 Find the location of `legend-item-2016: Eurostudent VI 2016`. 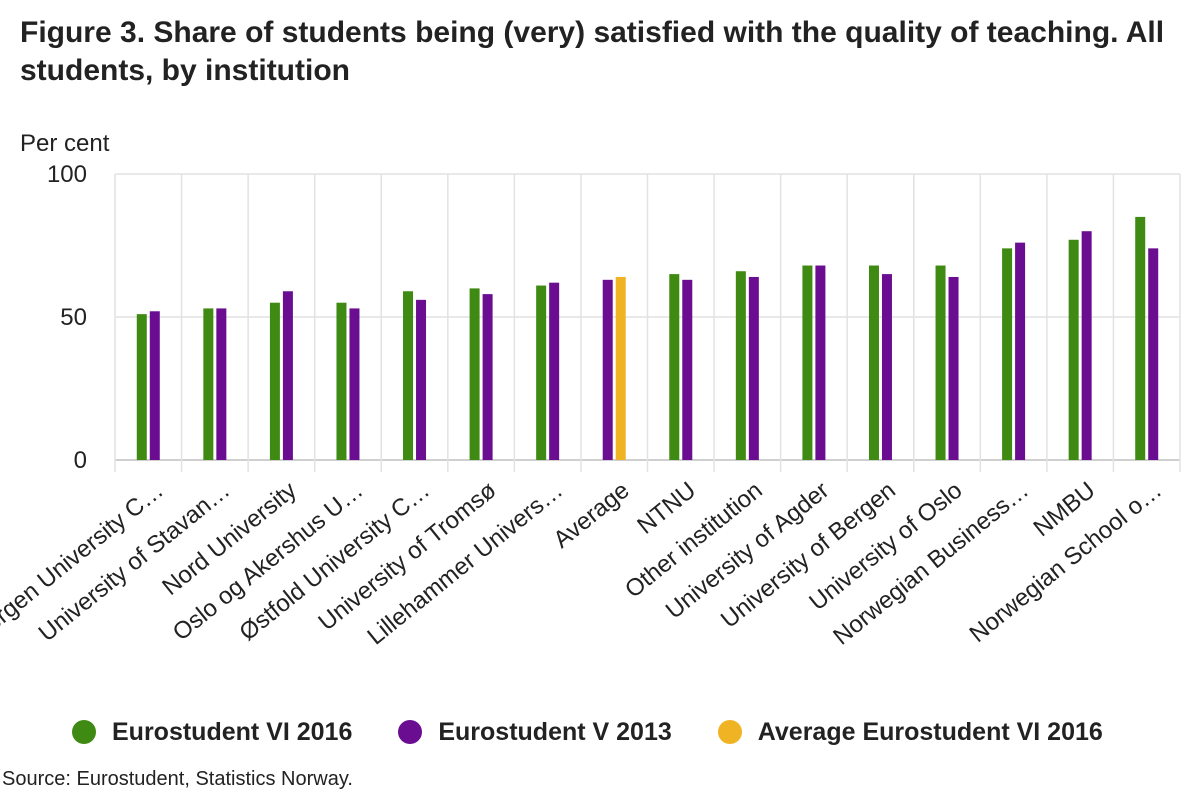

legend-item-2016: Eurostudent VI 2016 is located at coordinates (212, 732).